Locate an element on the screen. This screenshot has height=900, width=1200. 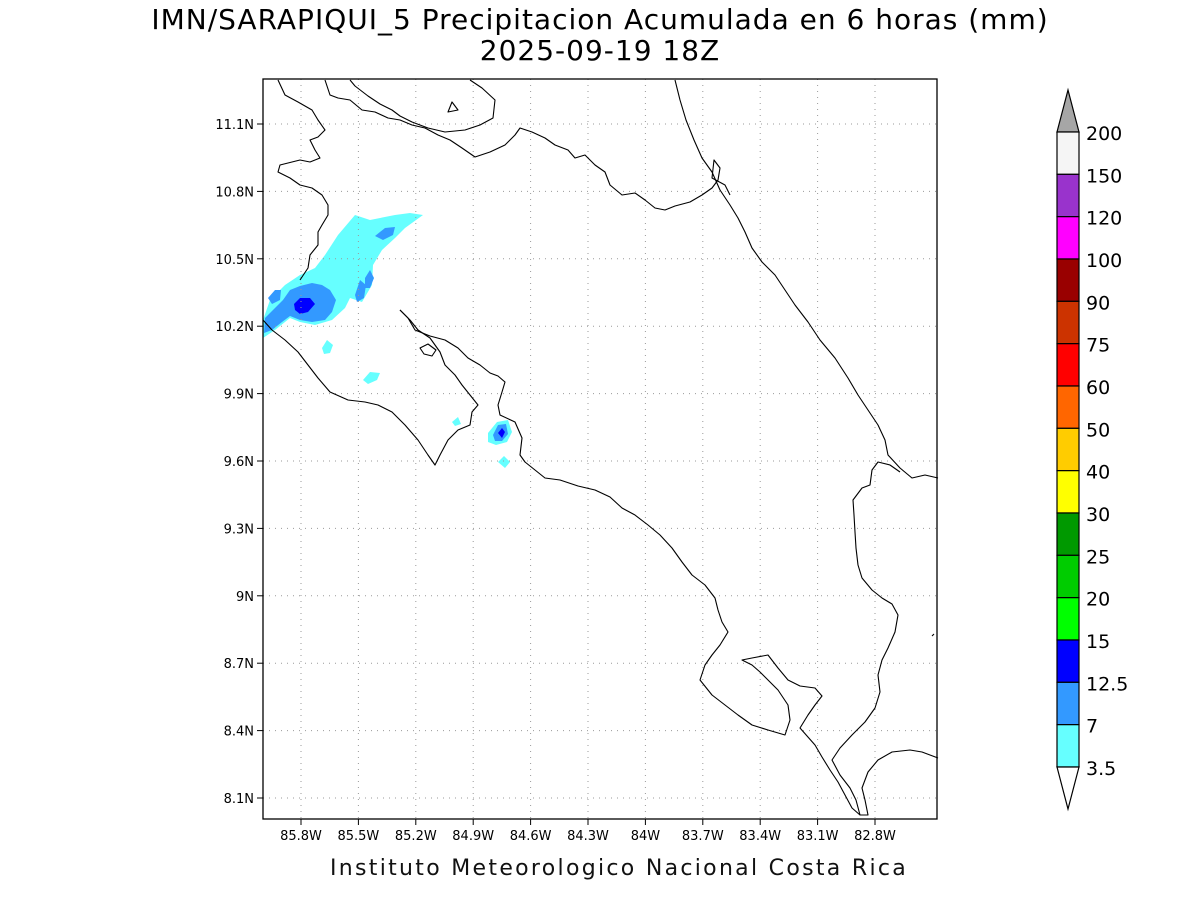
legend-under-arrow is located at coordinates (1068, 789).